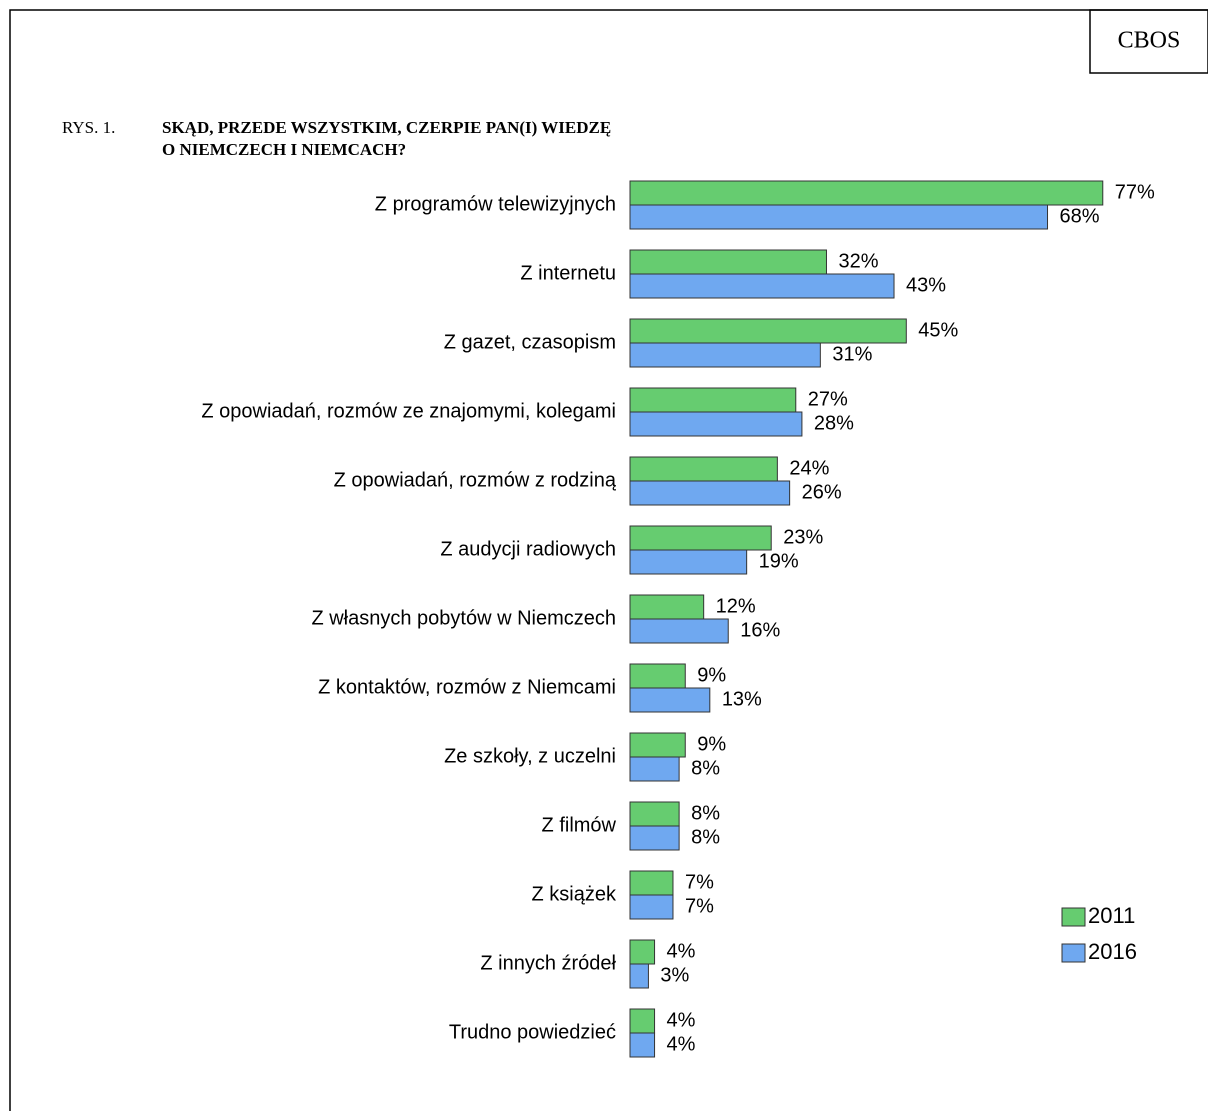 The width and height of the screenshot is (1208, 1111). I want to click on source-box, so click(1148, 41).